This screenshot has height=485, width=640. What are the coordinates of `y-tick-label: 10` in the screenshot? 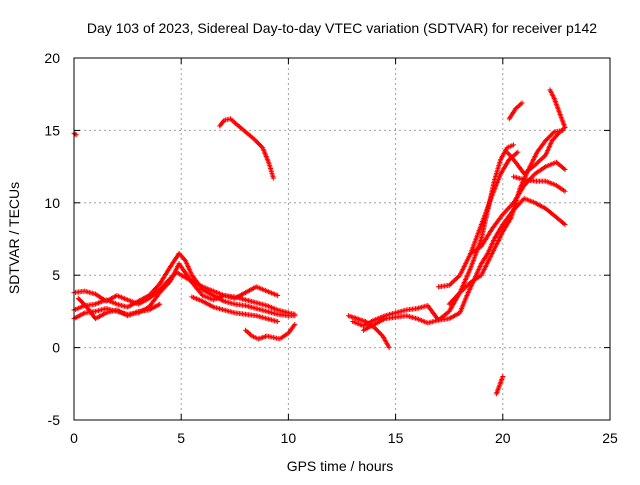 It's located at (52, 203).